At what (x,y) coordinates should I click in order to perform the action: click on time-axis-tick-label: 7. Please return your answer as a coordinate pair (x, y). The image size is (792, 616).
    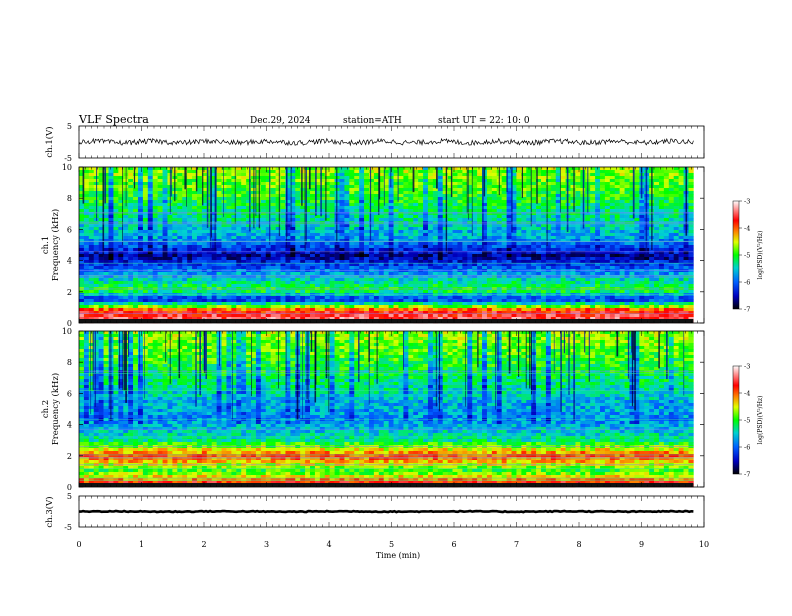
    Looking at the image, I should click on (516, 544).